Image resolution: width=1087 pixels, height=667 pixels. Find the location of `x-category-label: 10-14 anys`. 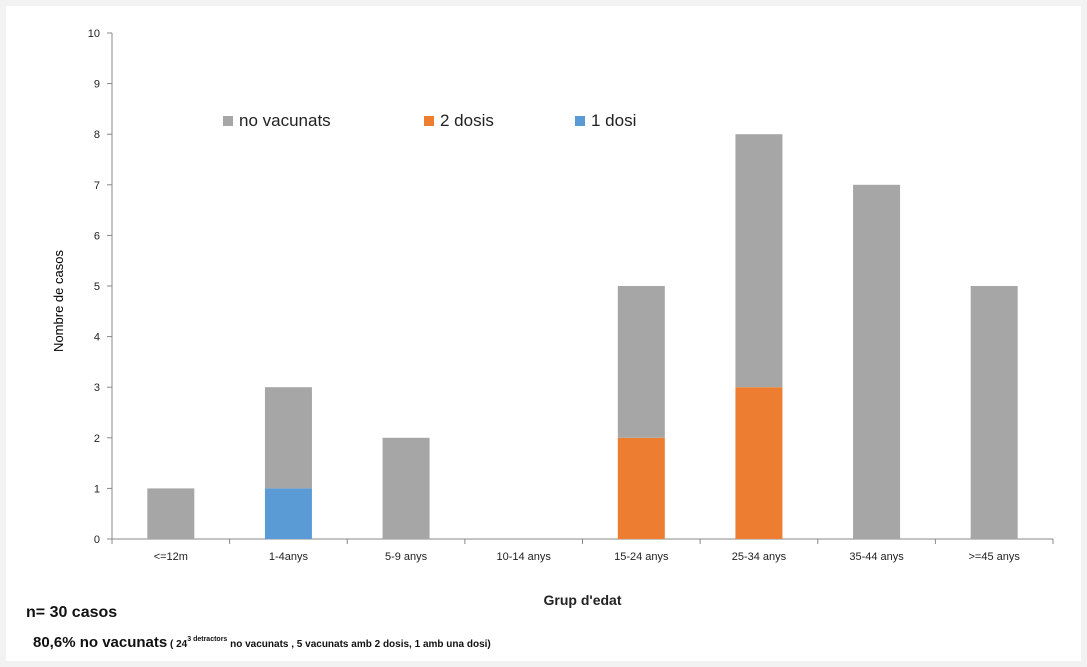

x-category-label: 10-14 anys is located at coordinates (523, 557).